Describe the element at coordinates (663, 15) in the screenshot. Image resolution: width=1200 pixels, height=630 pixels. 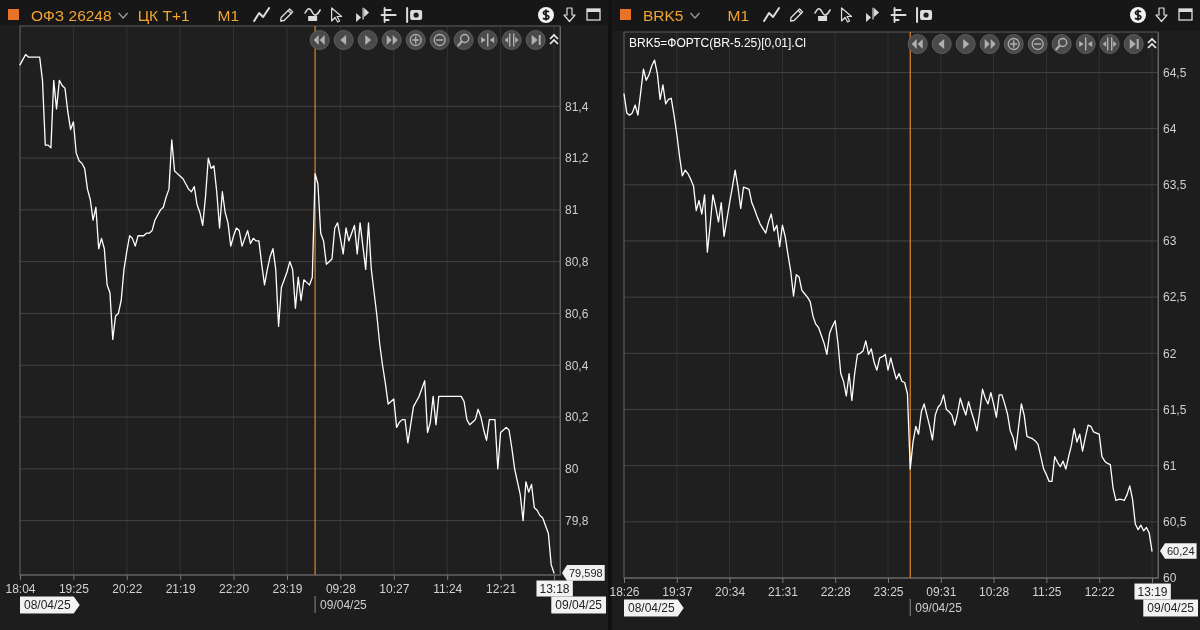
I see `chart-title: BRK5` at that location.